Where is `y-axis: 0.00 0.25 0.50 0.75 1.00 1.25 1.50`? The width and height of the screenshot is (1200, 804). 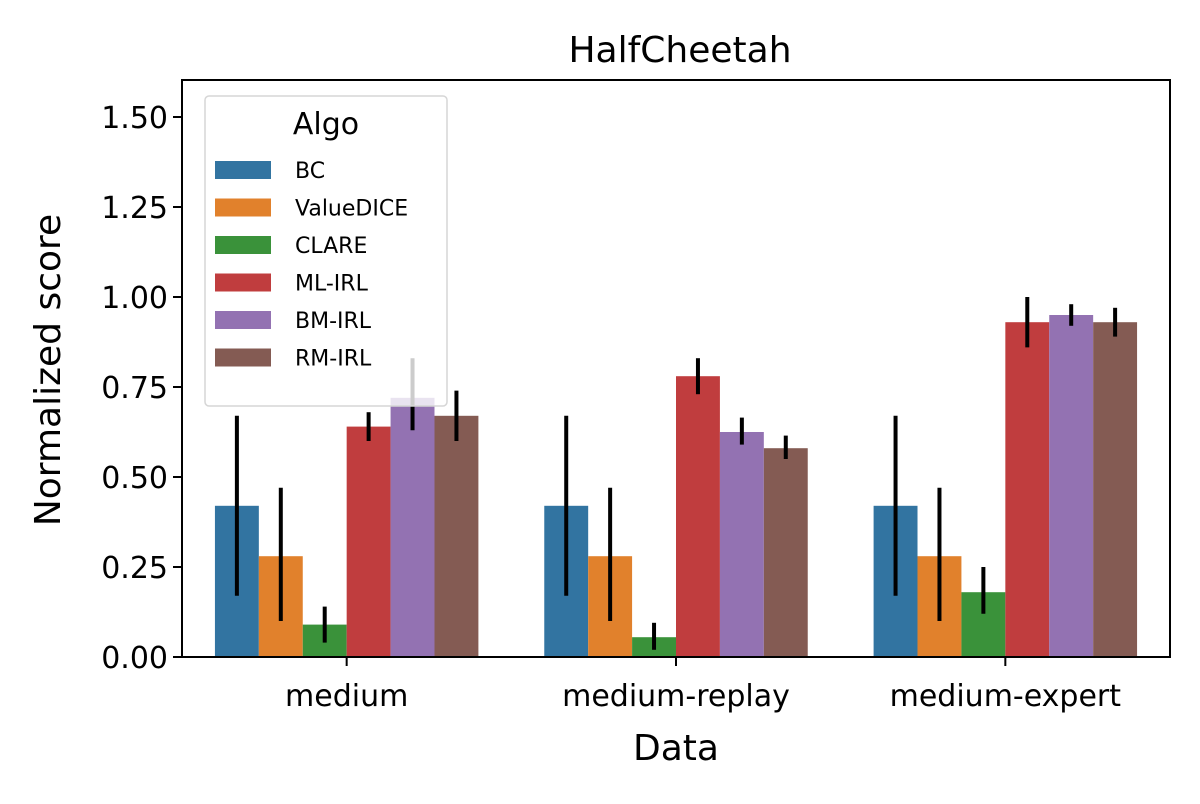 y-axis: 0.00 0.25 0.50 0.75 1.00 1.25 1.50 is located at coordinates (141, 388).